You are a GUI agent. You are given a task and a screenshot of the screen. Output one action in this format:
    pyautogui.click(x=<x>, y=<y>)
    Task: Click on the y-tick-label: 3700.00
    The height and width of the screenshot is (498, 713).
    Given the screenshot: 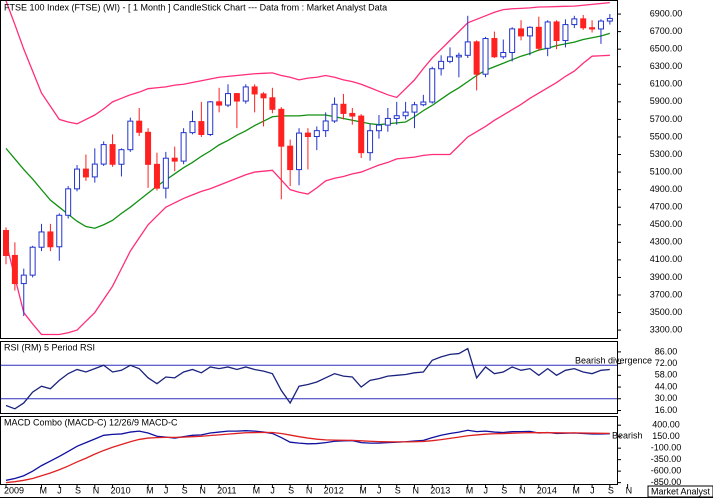 What is the action you would take?
    pyautogui.click(x=666, y=294)
    